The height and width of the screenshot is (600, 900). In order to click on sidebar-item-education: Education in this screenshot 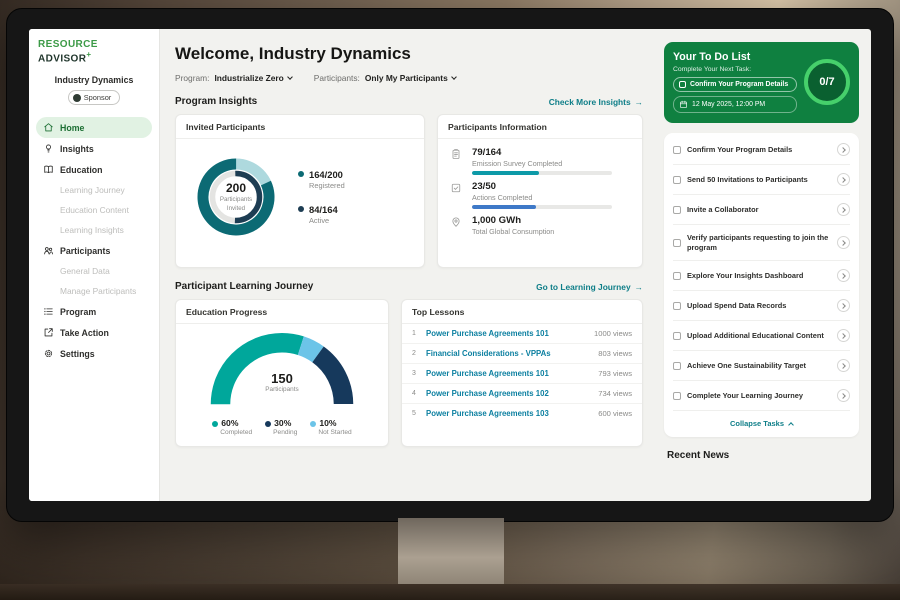, I will do `click(94, 169)`.